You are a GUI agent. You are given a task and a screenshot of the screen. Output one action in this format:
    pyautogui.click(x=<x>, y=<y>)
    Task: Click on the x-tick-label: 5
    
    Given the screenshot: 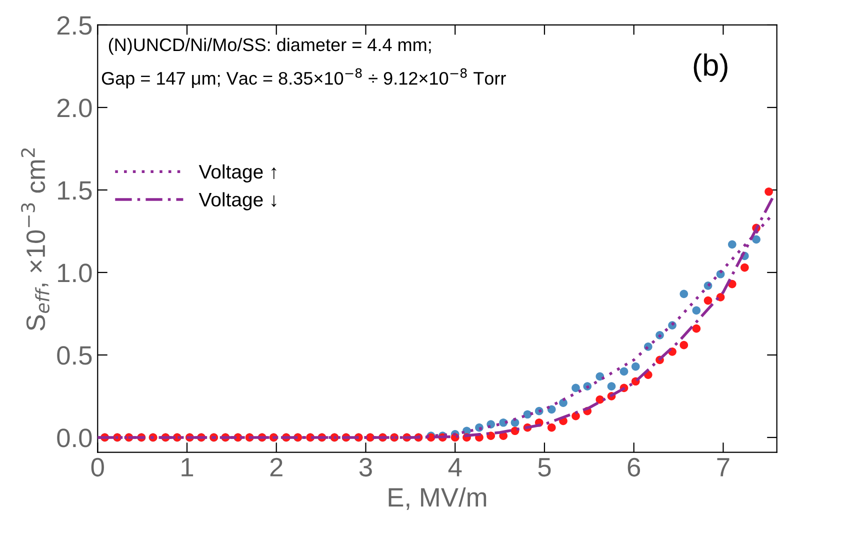 What is the action you would take?
    pyautogui.click(x=544, y=467)
    